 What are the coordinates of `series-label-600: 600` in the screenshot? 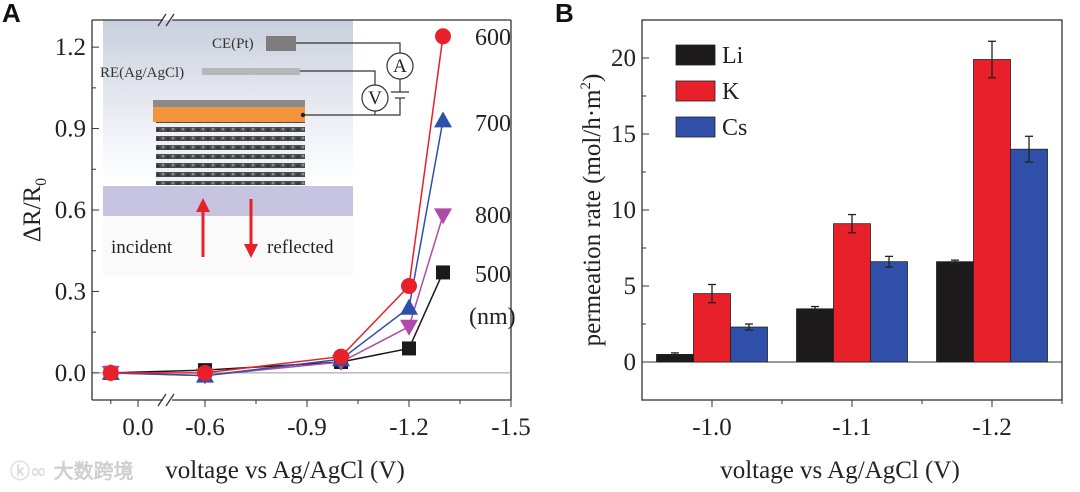 It's located at (493, 38).